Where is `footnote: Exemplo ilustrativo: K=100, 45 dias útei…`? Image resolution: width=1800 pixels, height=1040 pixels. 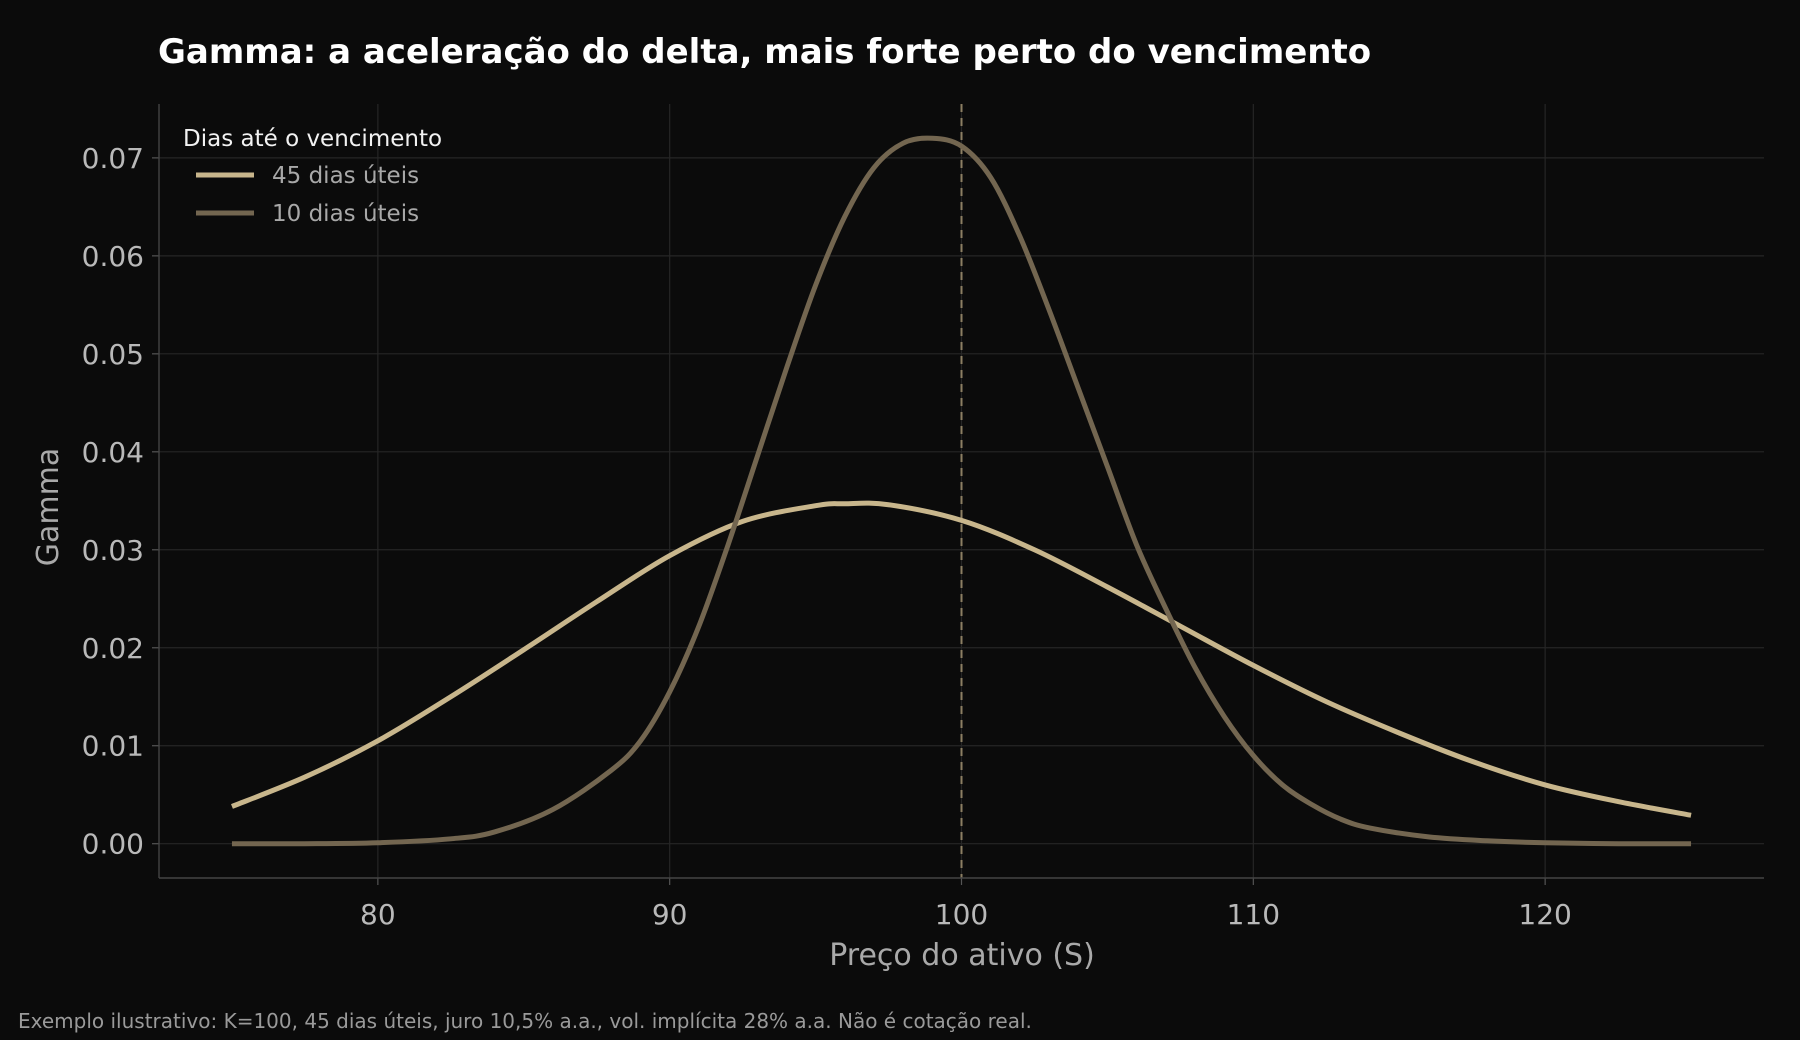 footnote: Exemplo ilustrativo: K=100, 45 dias útei… is located at coordinates (525, 1021).